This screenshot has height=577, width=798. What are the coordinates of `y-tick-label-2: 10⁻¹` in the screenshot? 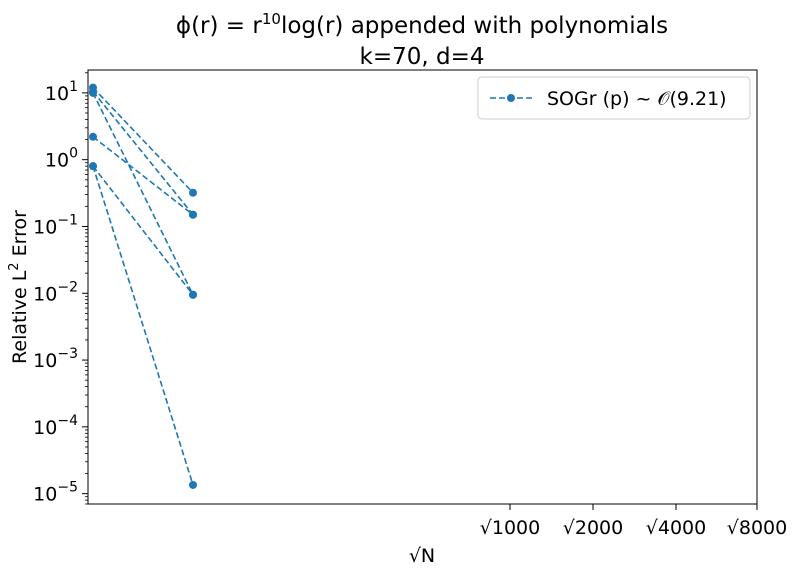 It's located at (55, 225).